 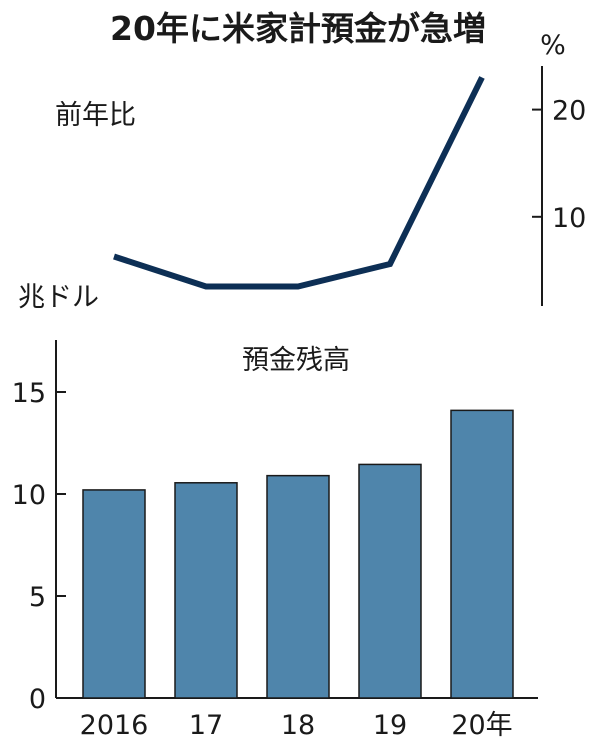 What do you see at coordinates (114, 725) in the screenshot?
I see `bar-x-tick-label: 2016` at bounding box center [114, 725].